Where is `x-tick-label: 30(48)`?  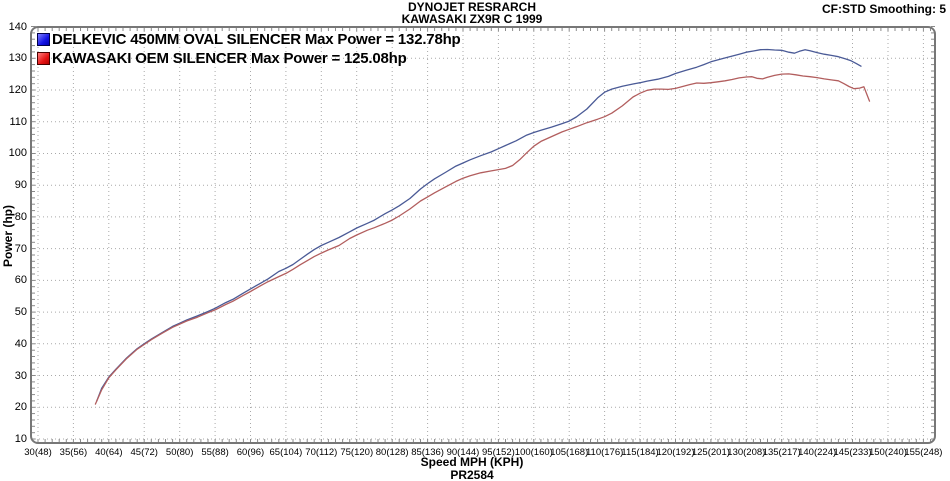
x-tick-label: 30(48) is located at coordinates (38, 452).